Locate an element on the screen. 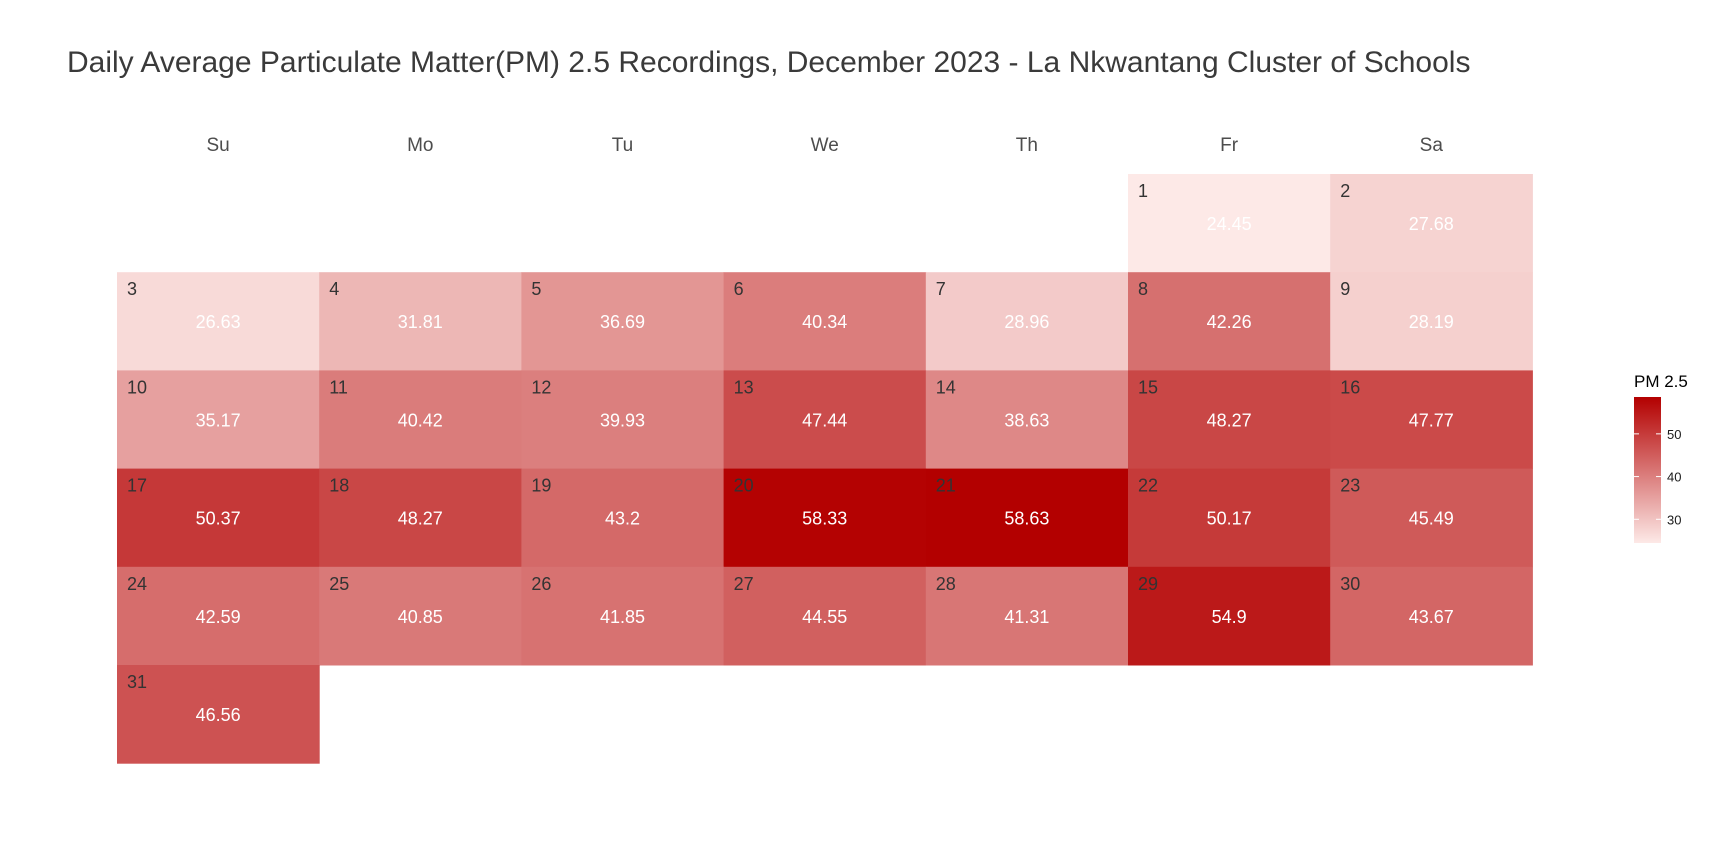 This screenshot has height=845, width=1710. day-value-label: 40.34 is located at coordinates (824, 322).